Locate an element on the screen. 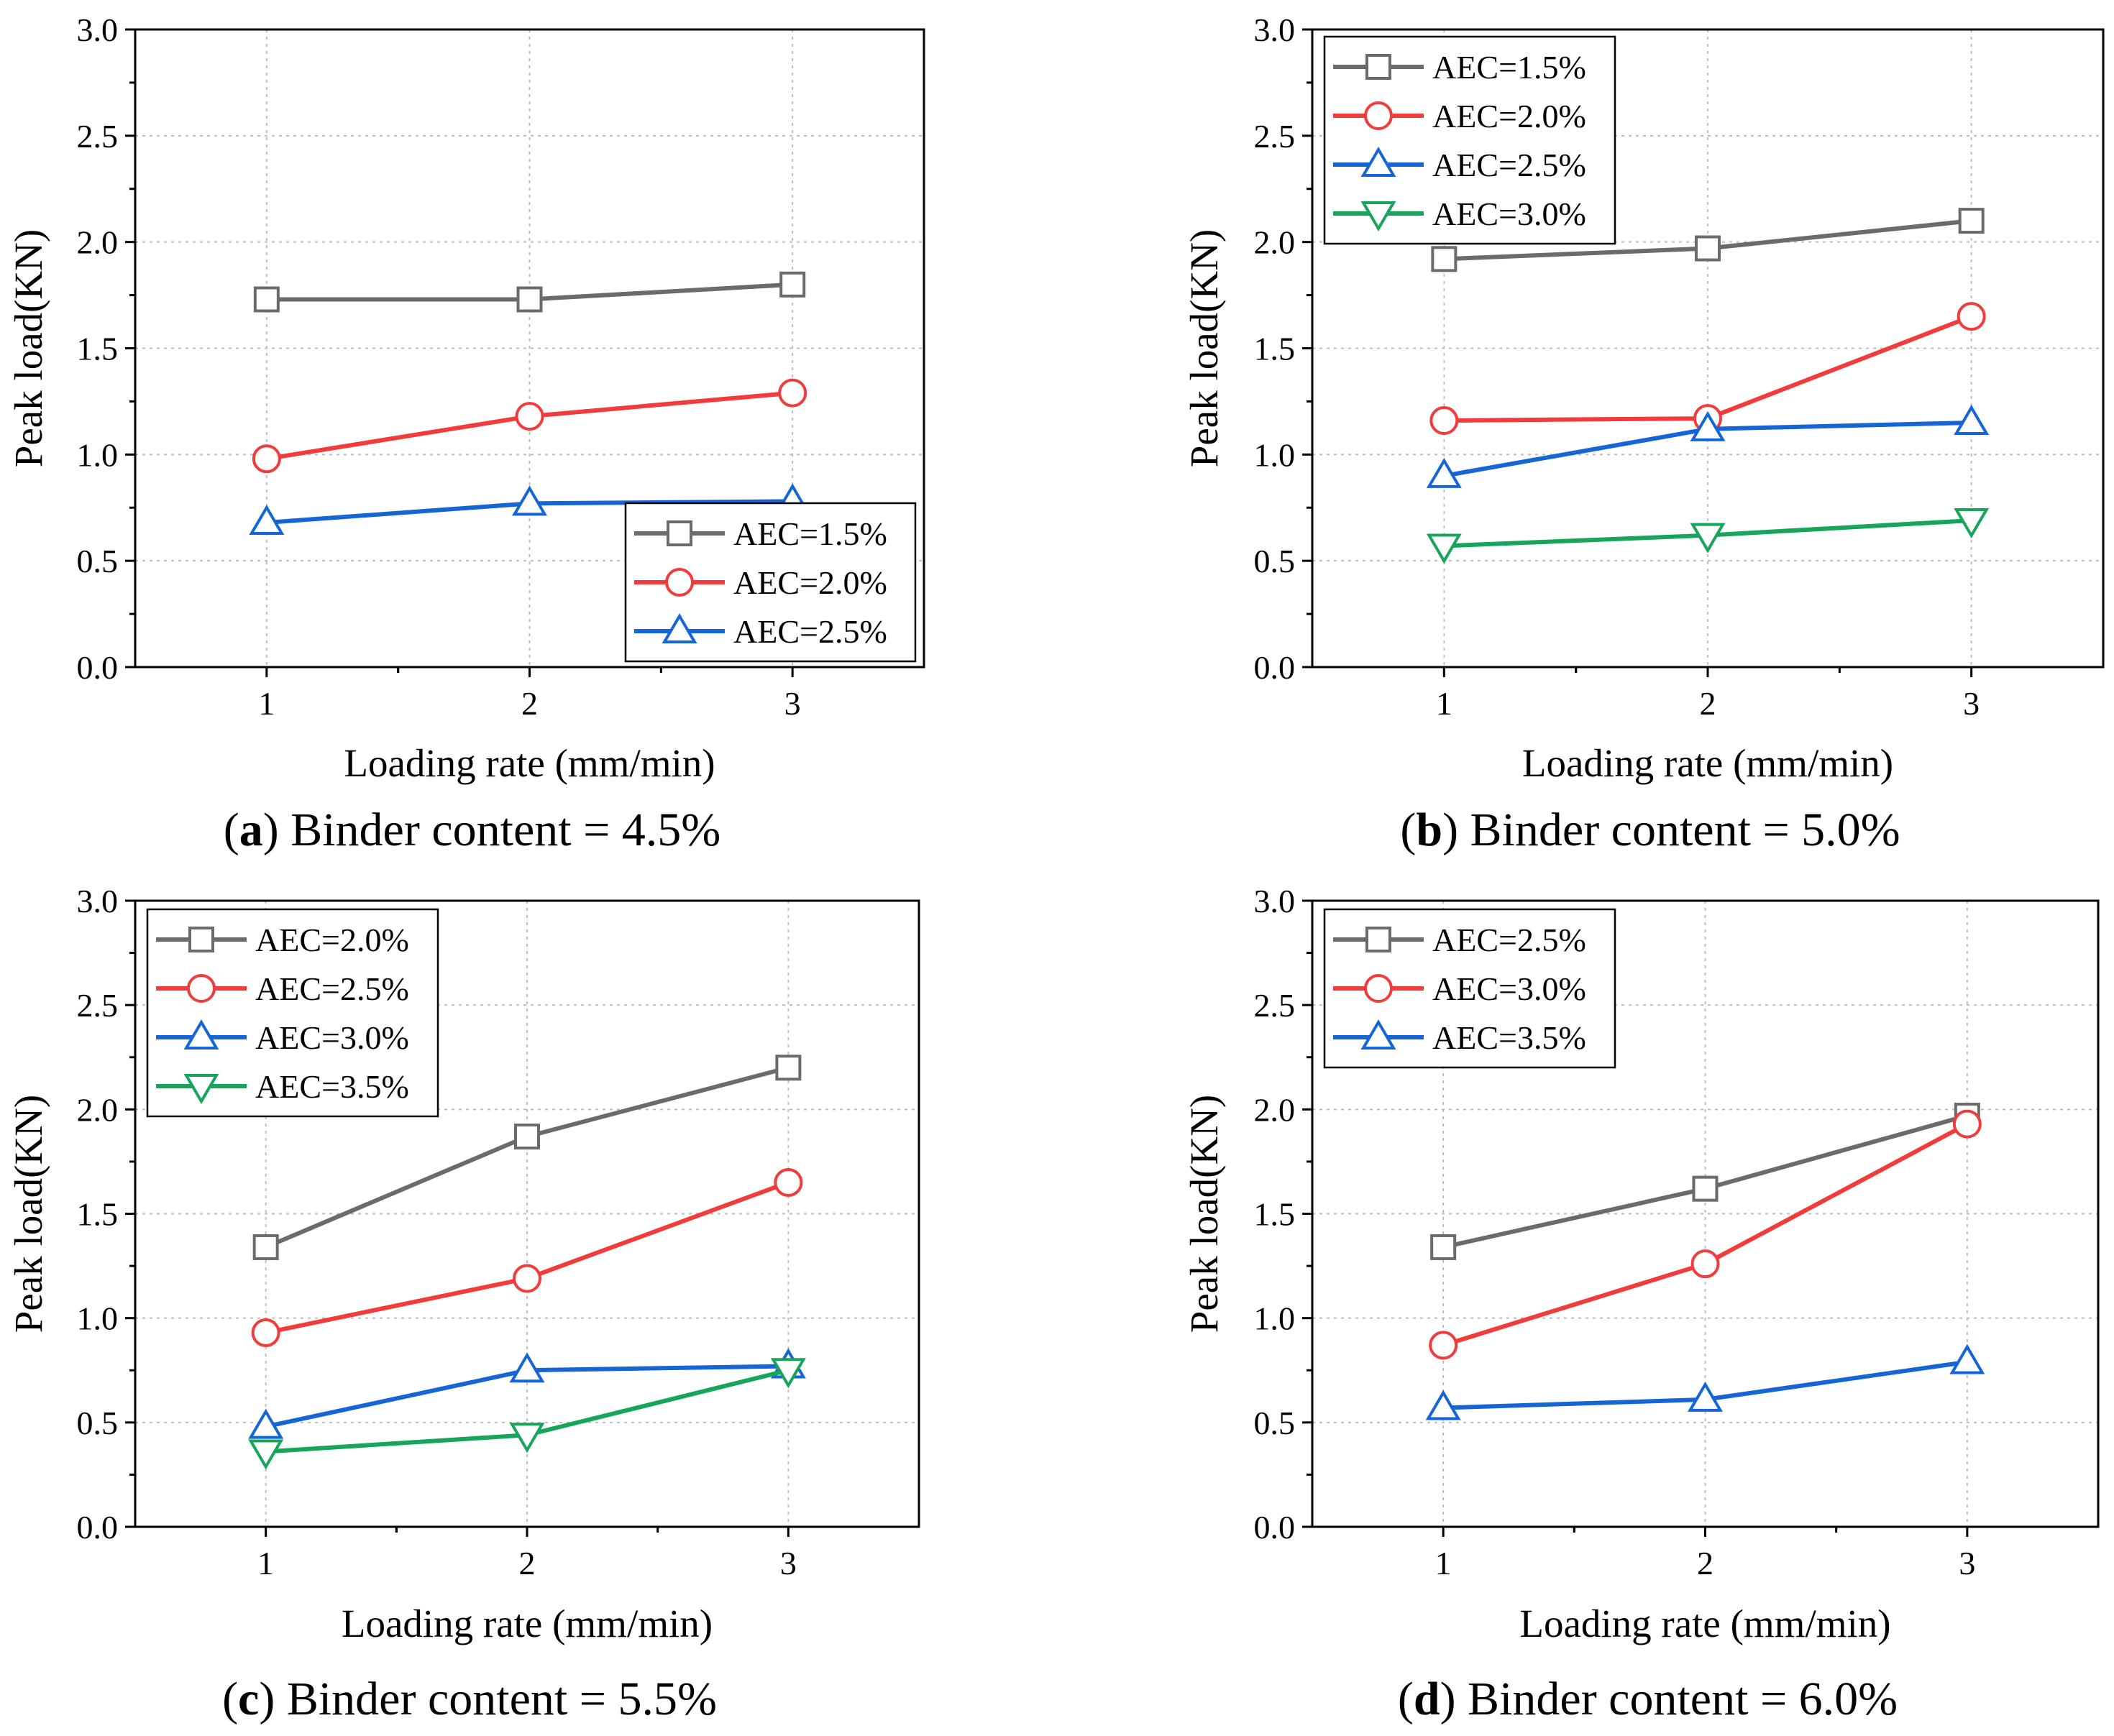 The image size is (2114, 1736). panel-caption: (a) Binder content = 4.5% is located at coordinates (473, 830).